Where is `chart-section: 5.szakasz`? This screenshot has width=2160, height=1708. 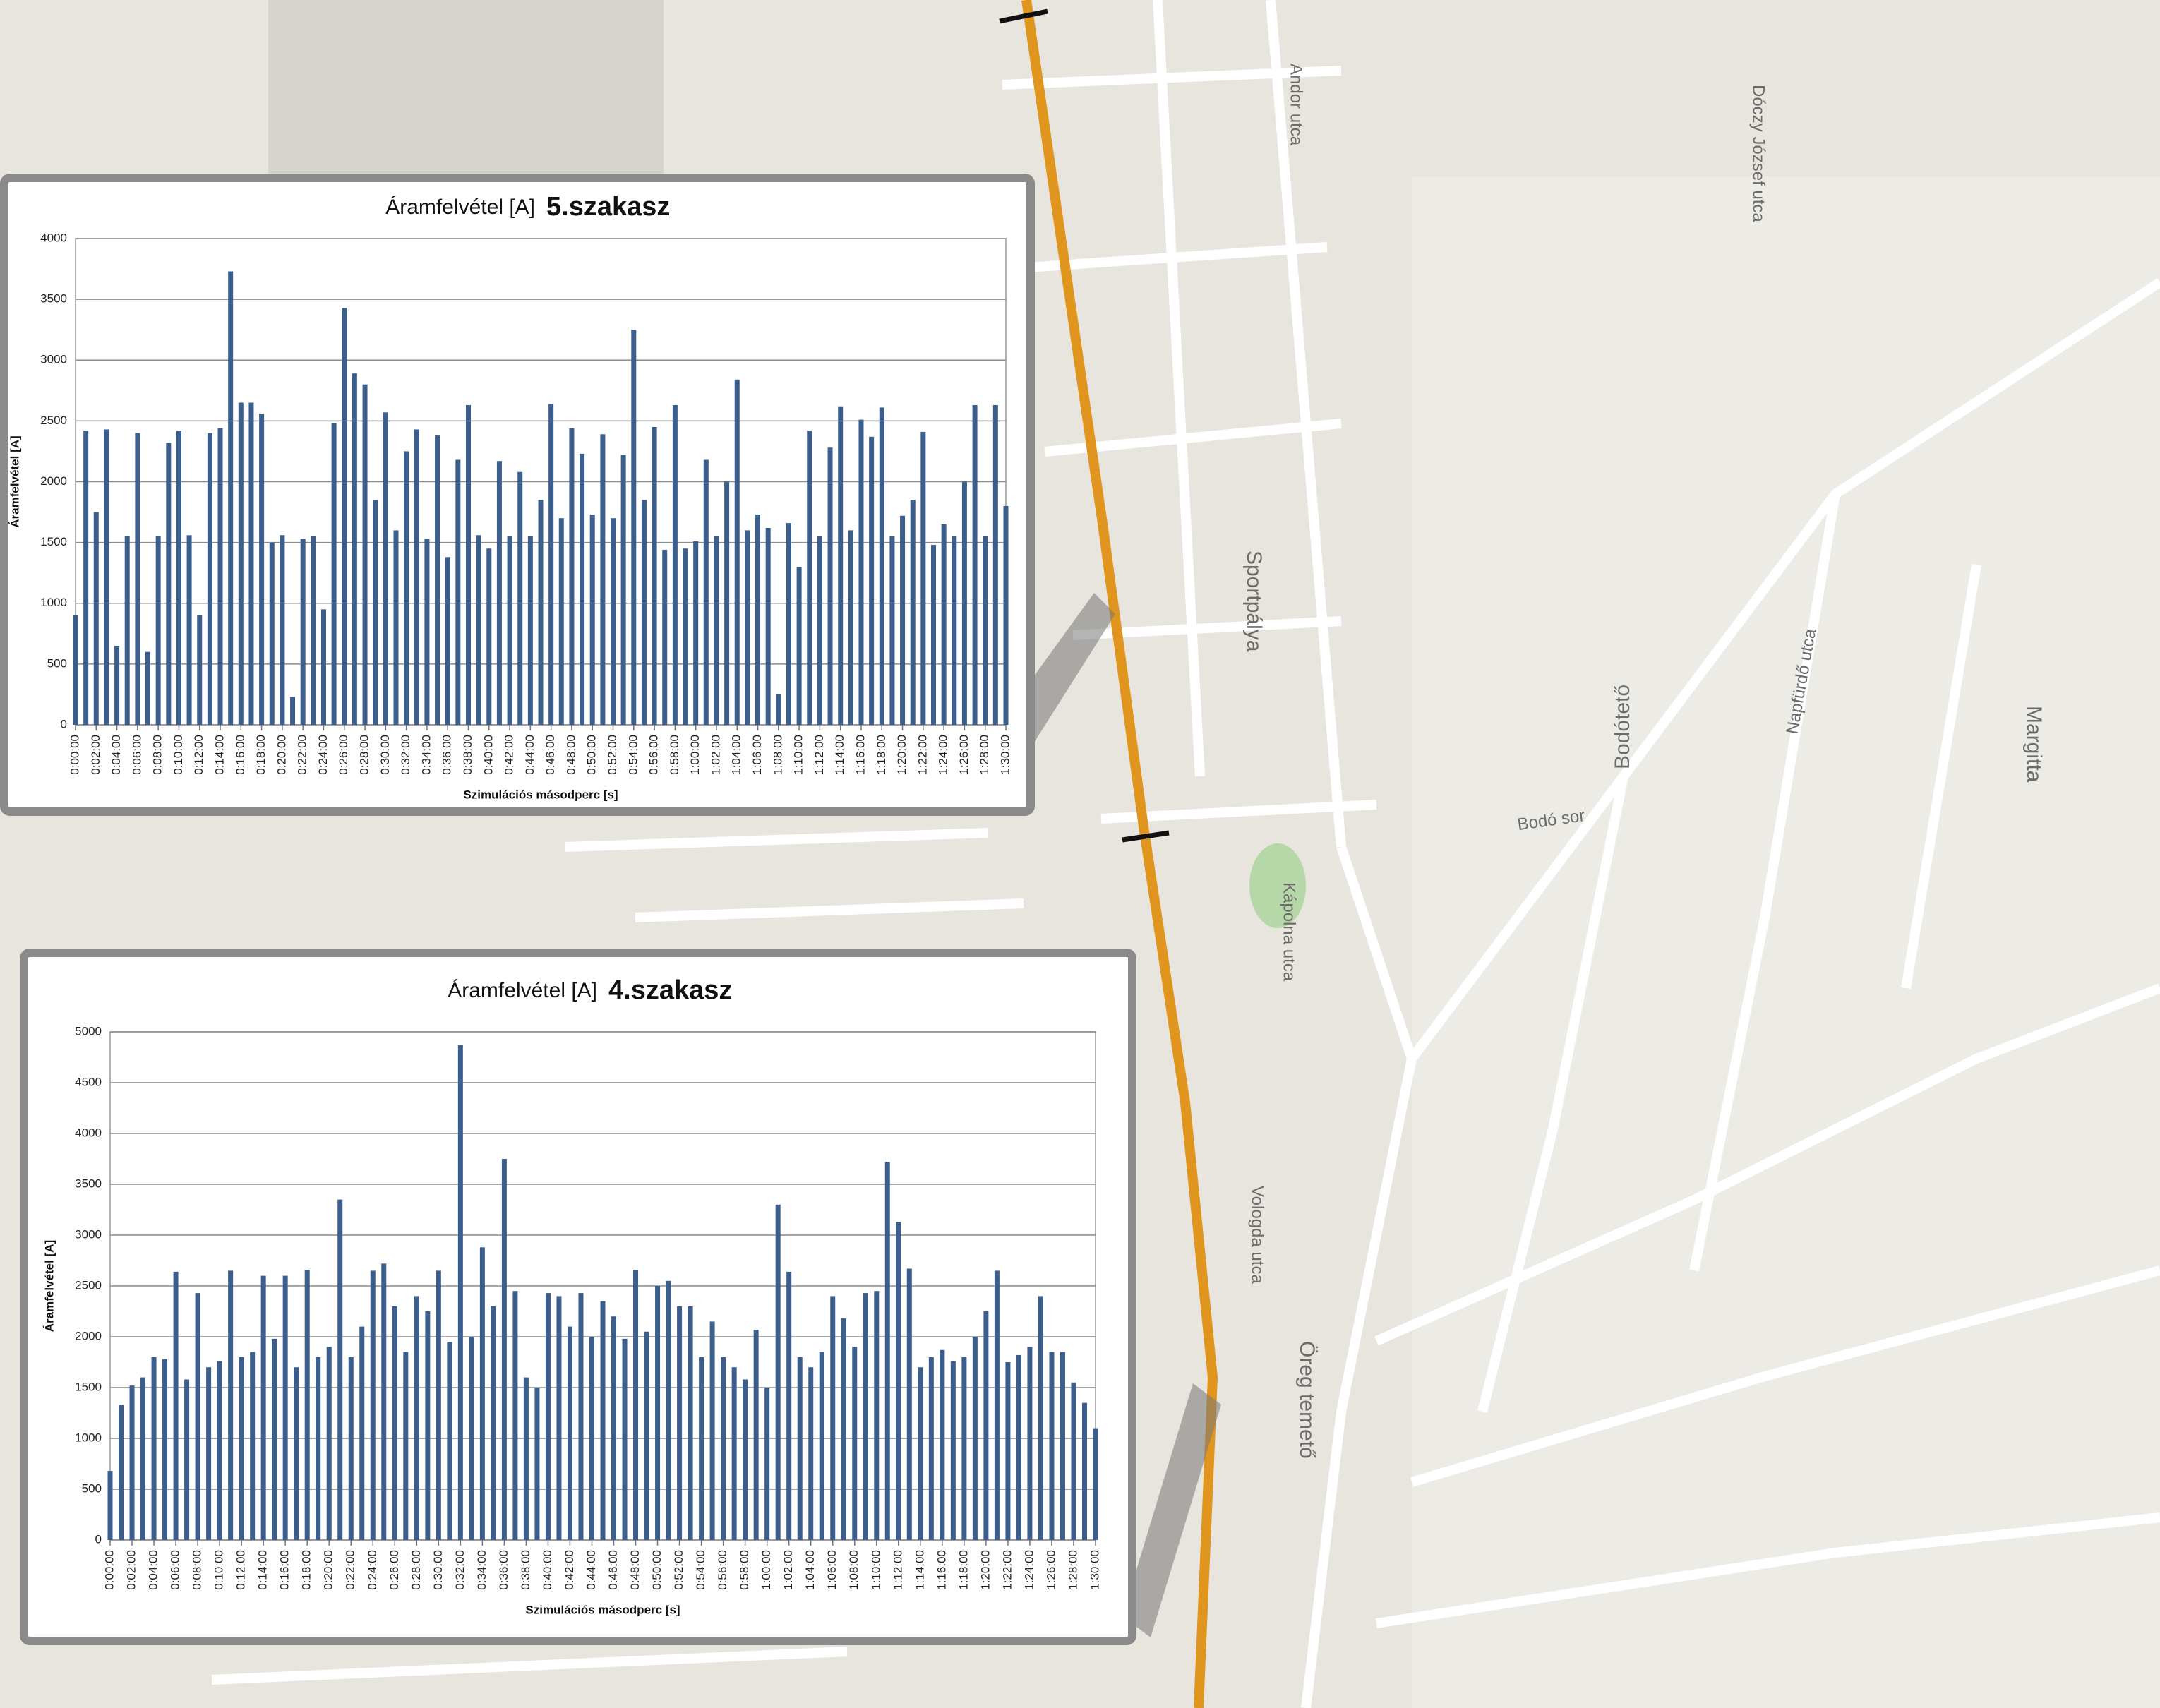 chart-section: 5.szakasz is located at coordinates (608, 207).